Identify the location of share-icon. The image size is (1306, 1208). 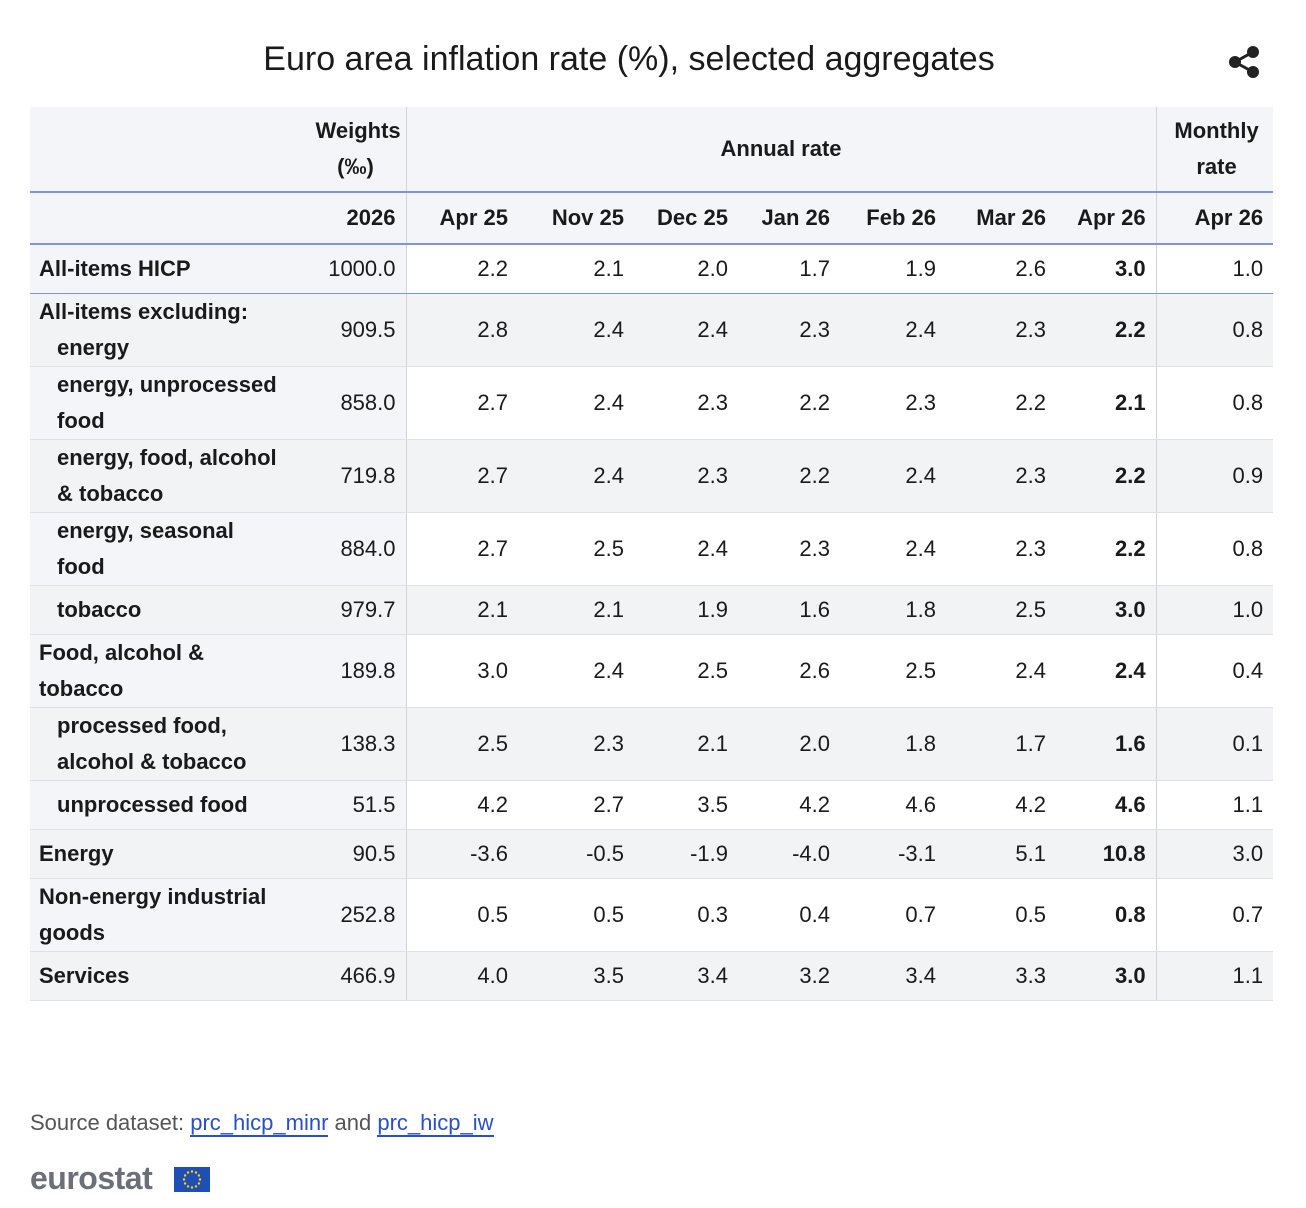
(1244, 62).